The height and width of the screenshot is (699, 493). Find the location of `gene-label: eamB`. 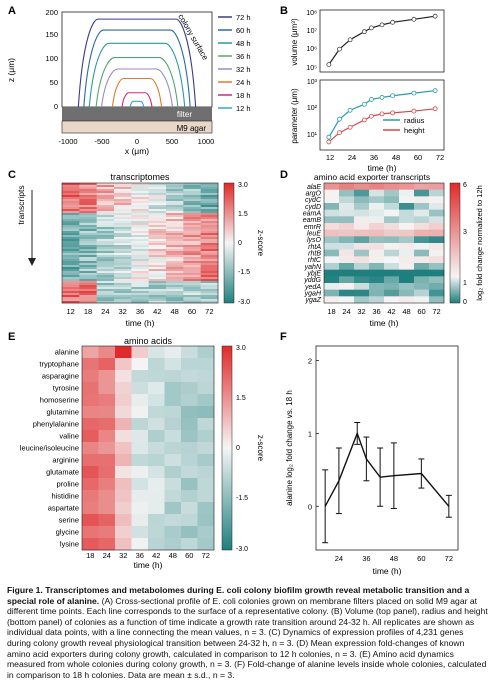

gene-label: eamB is located at coordinates (312, 220).